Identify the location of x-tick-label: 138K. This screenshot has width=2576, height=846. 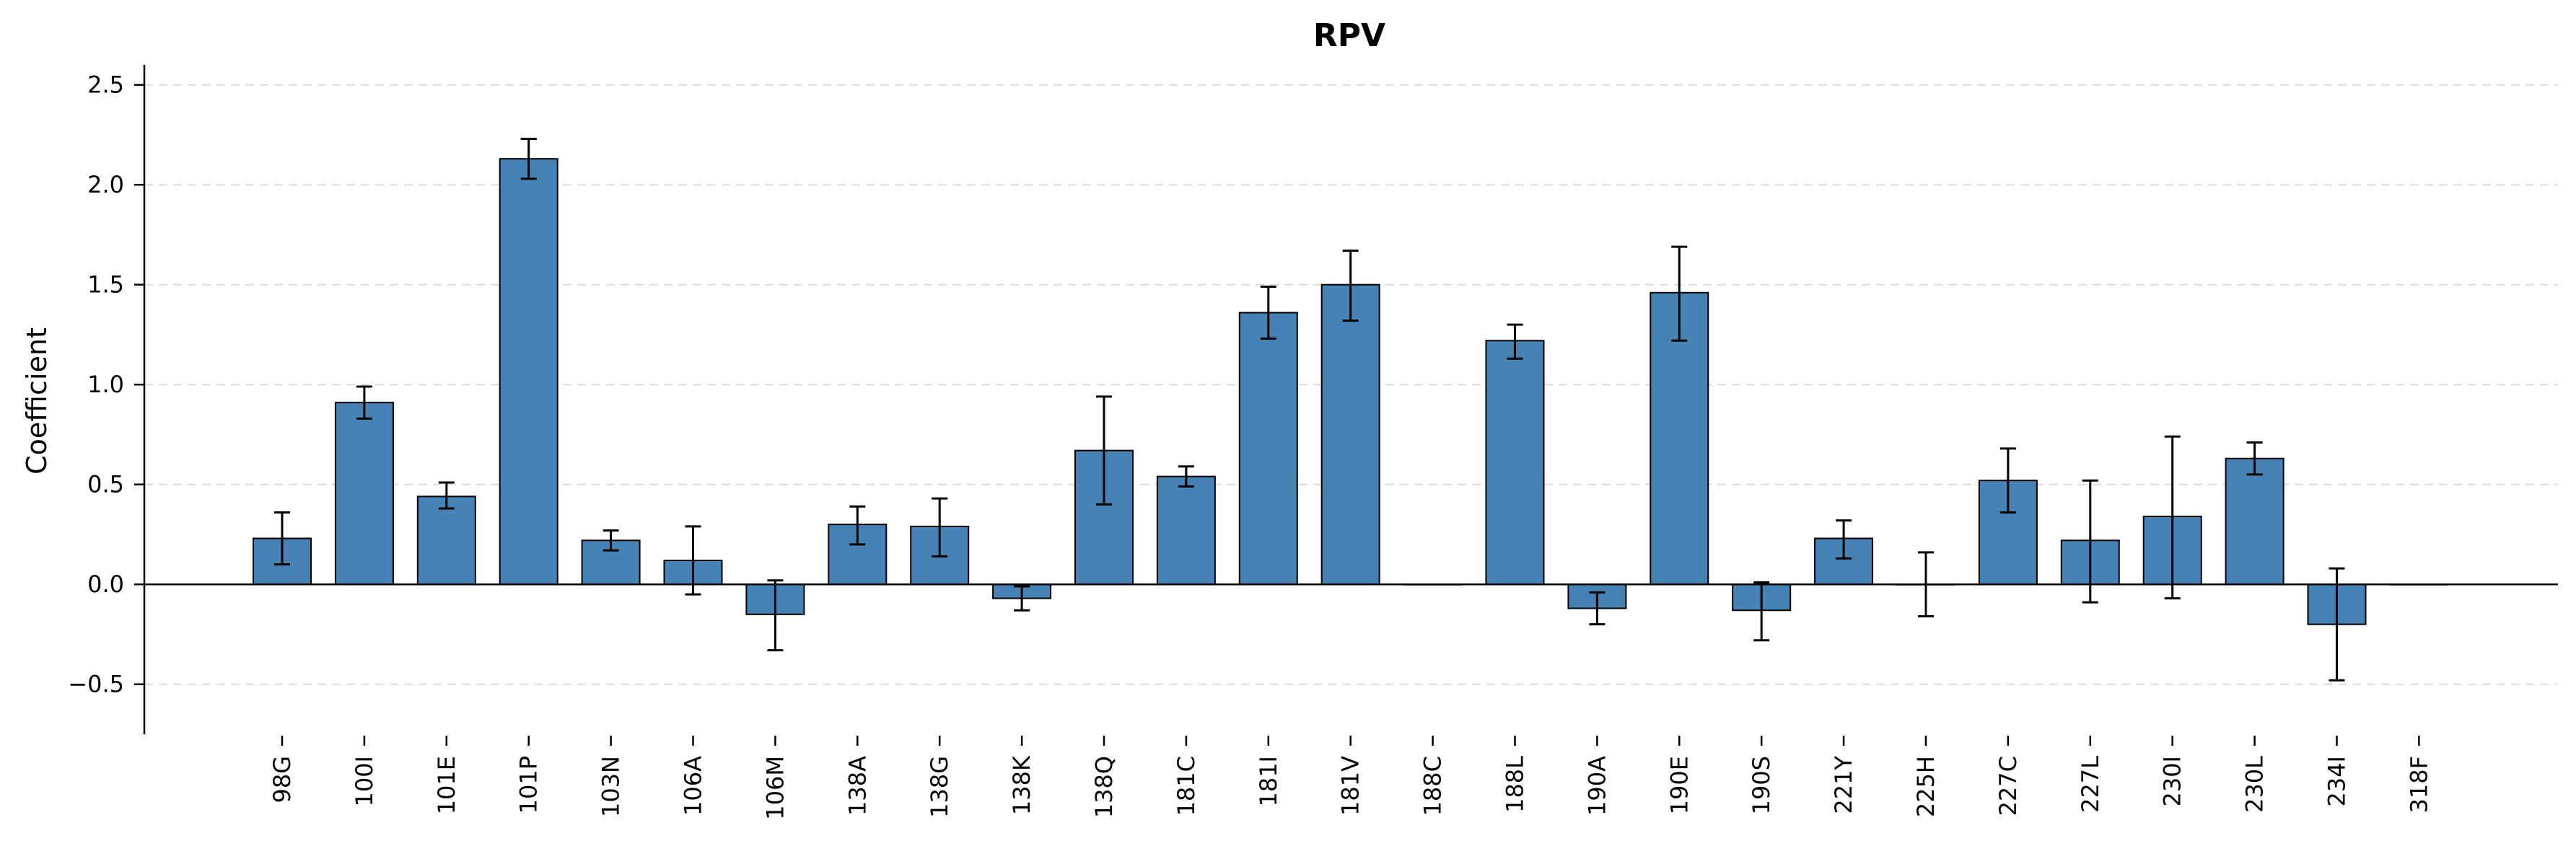
(1021, 785).